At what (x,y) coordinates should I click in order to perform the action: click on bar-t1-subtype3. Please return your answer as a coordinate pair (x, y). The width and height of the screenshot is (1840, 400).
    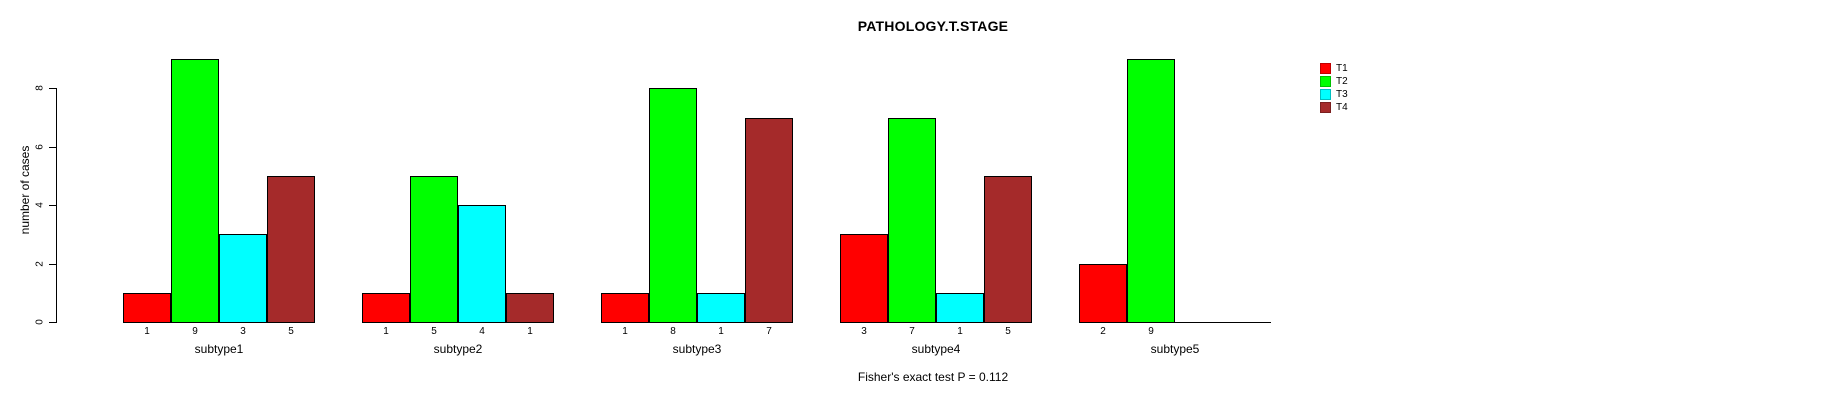
    Looking at the image, I should click on (625, 308).